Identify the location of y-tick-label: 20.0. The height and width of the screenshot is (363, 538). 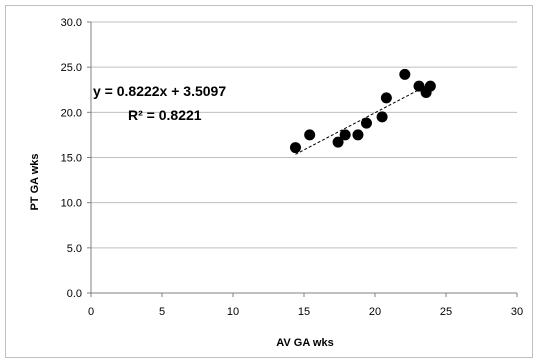
(71, 113).